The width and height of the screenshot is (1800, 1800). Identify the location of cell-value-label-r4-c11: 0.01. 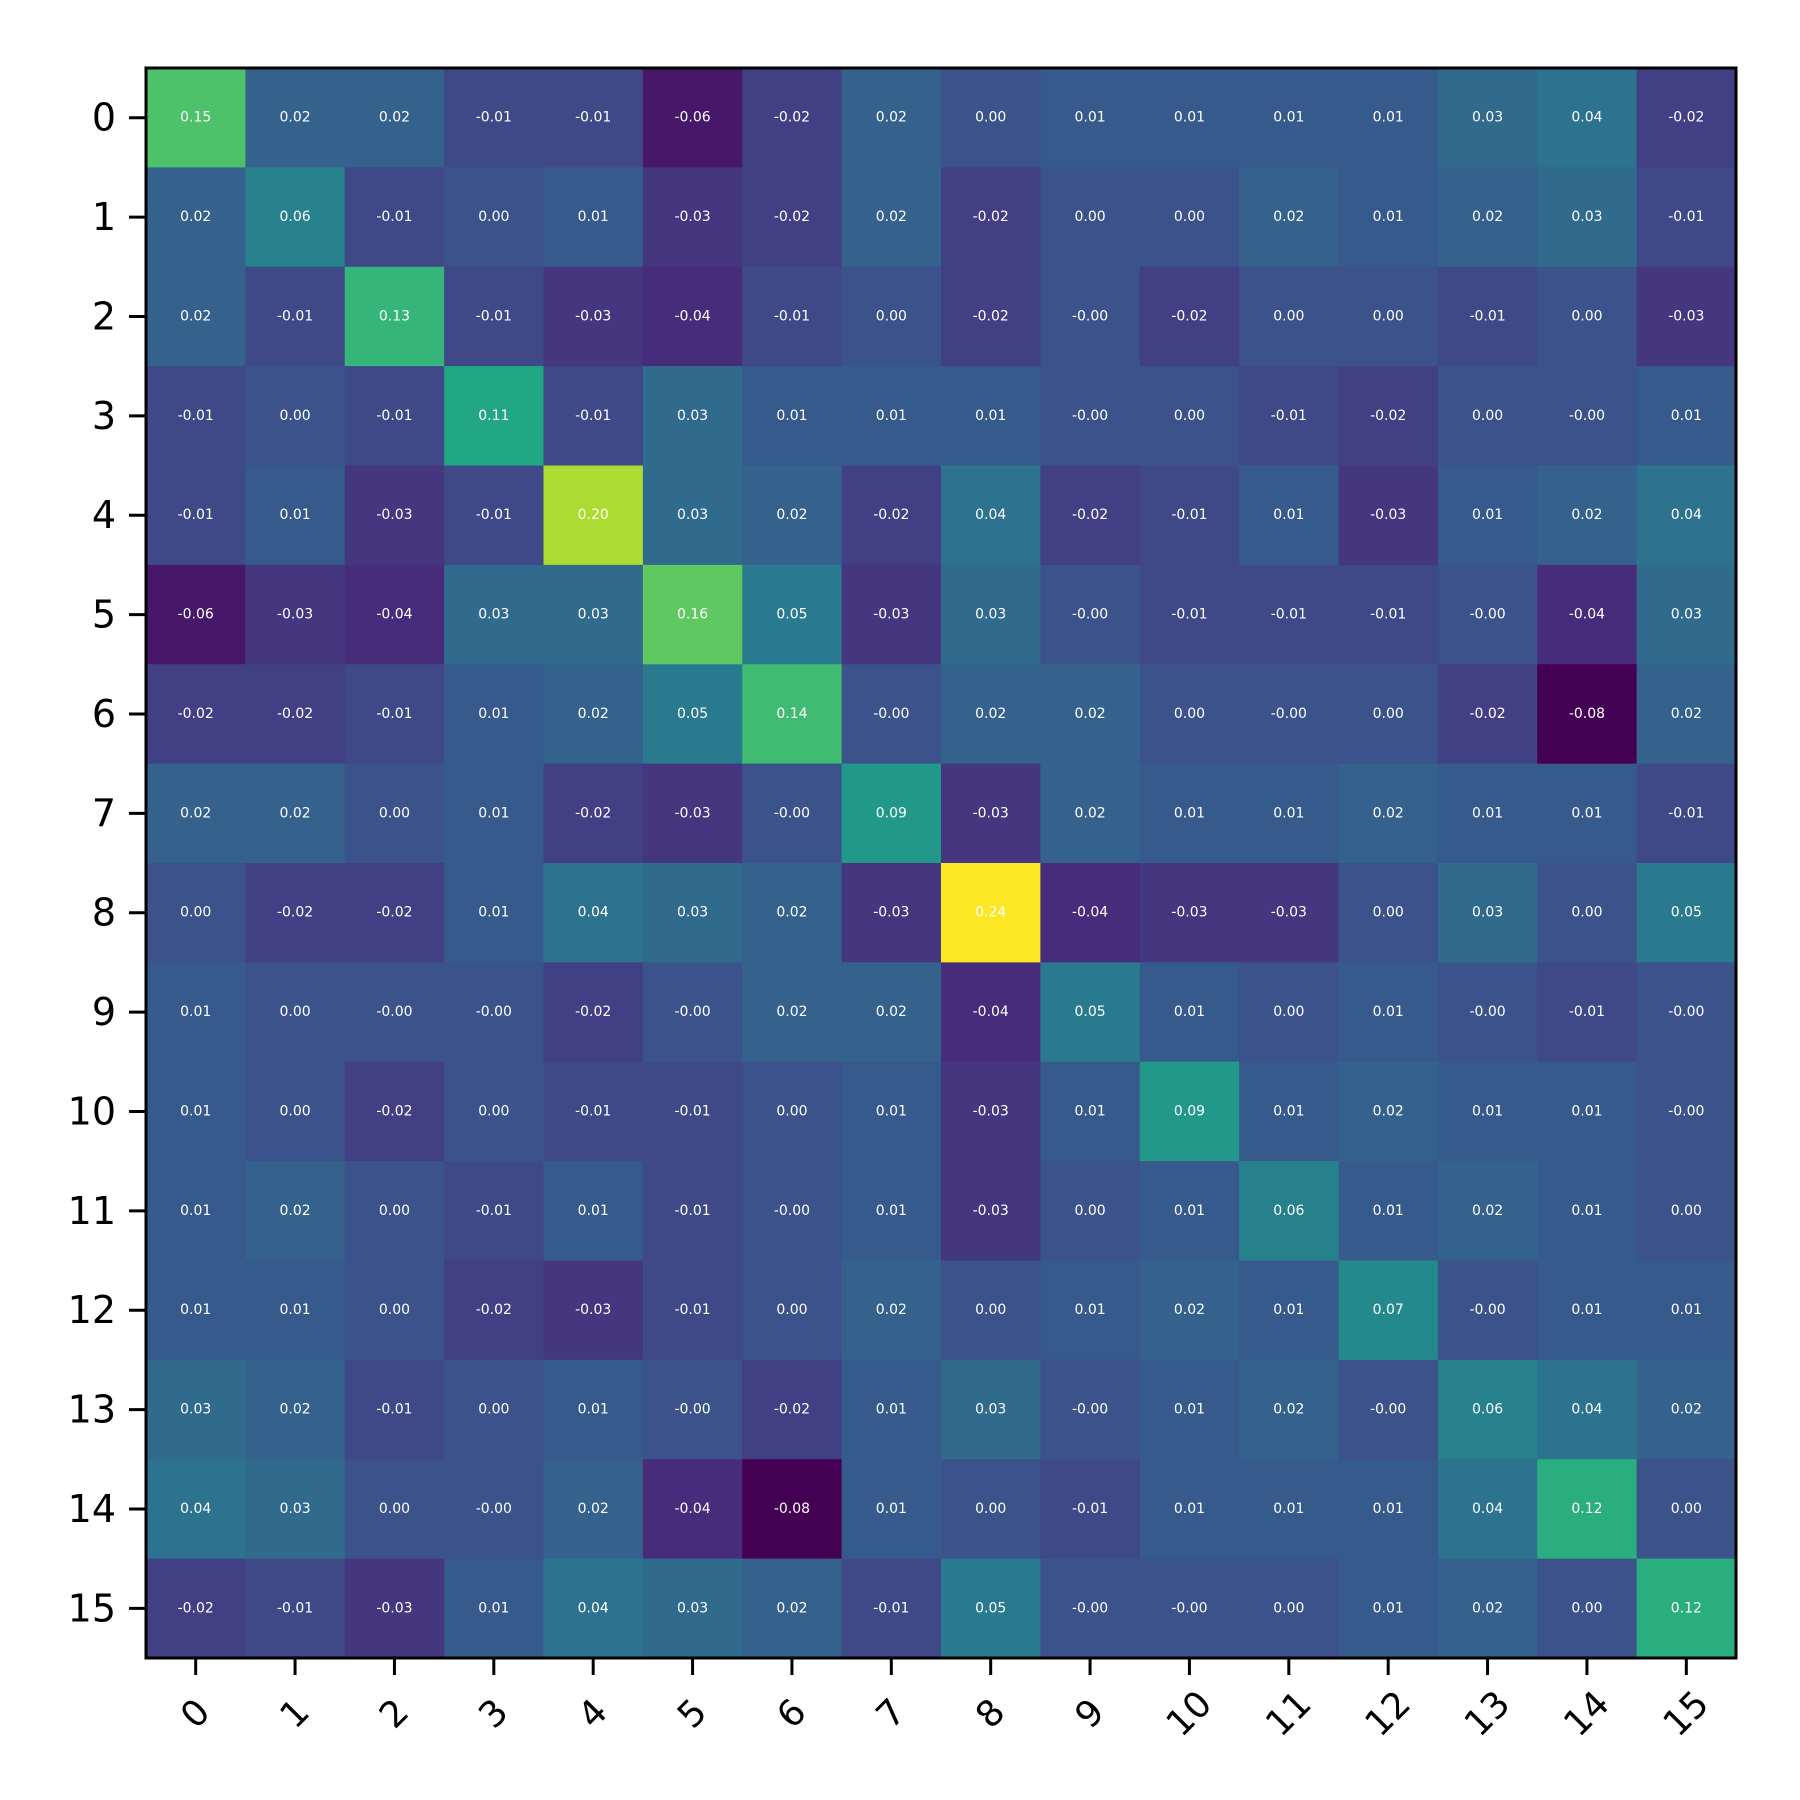
(1288, 515).